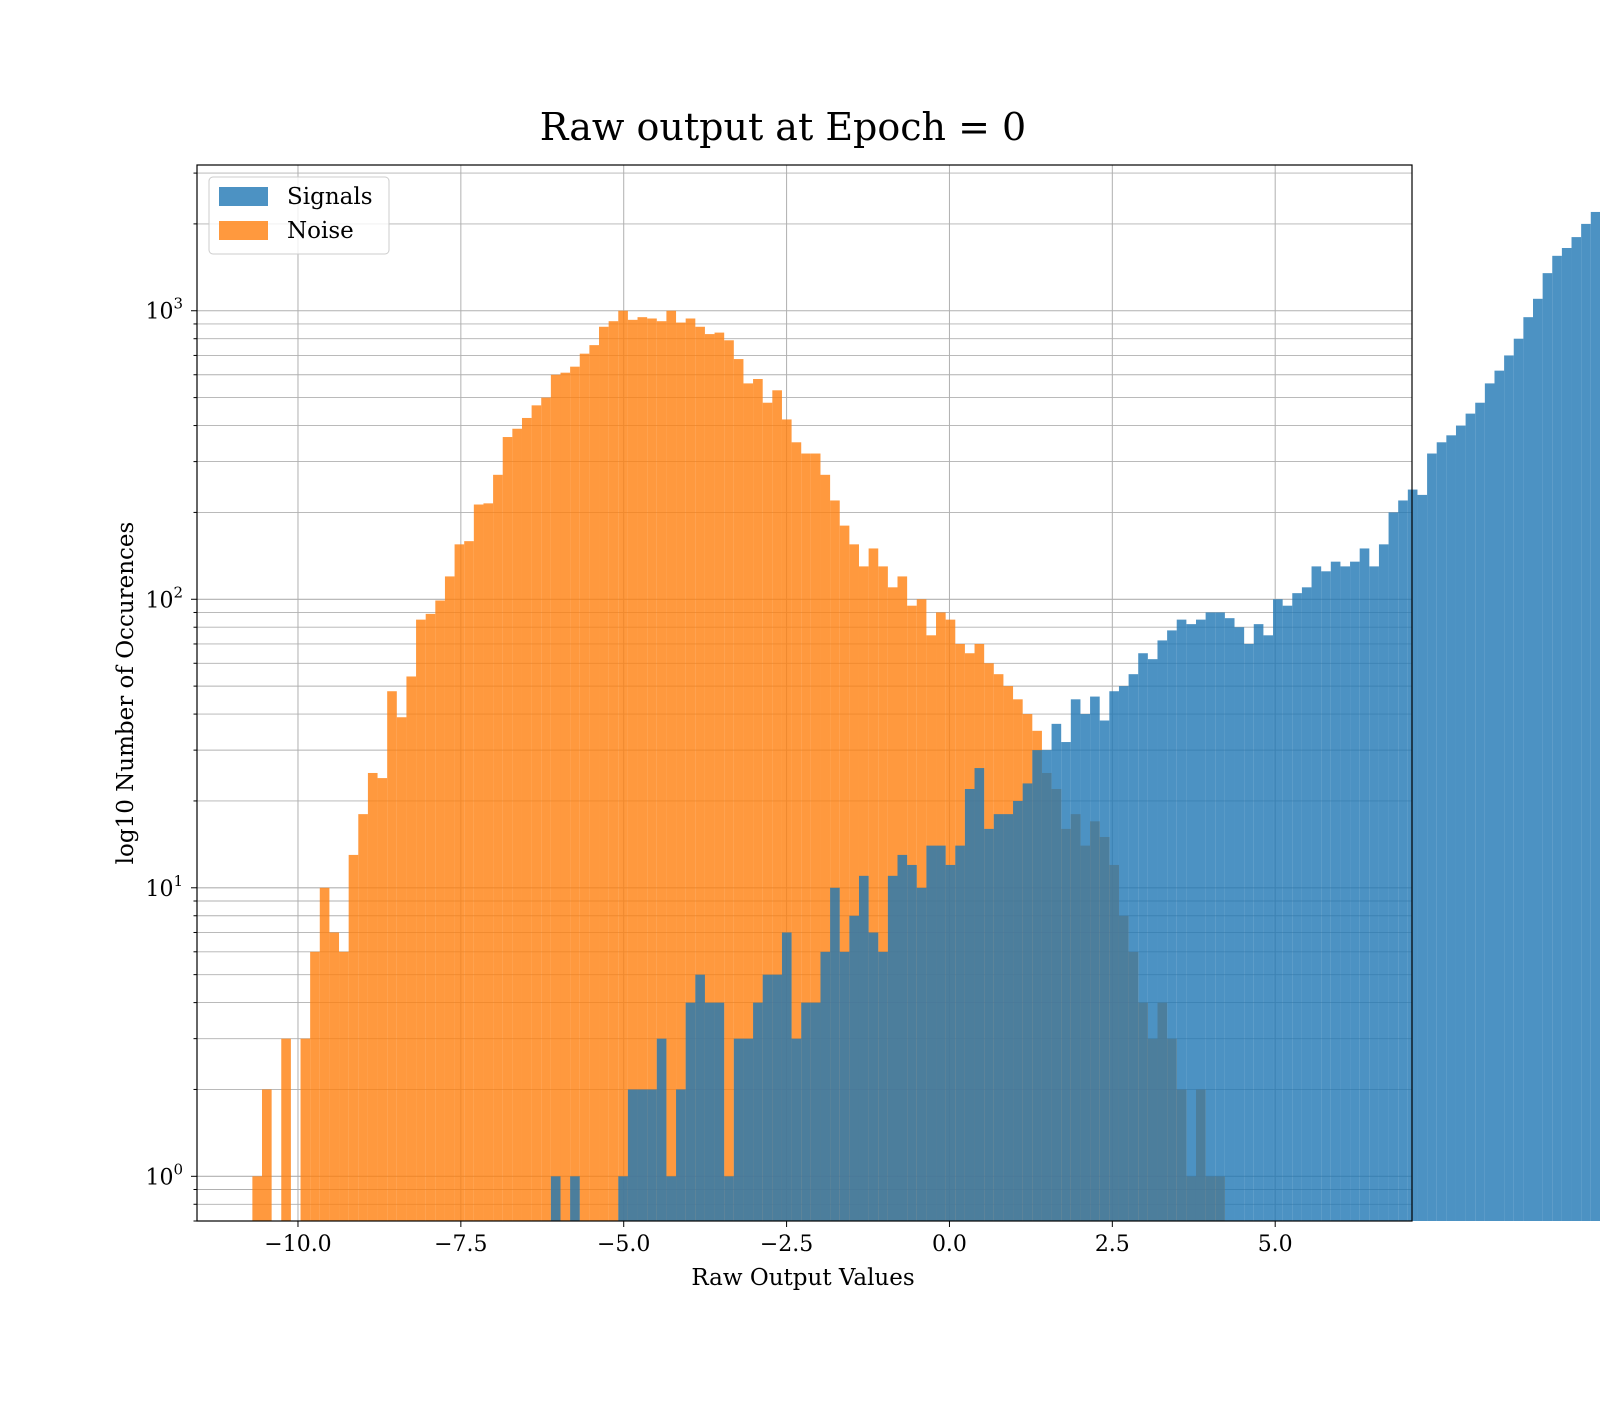  What do you see at coordinates (126, 693) in the screenshot?
I see `y-axis-label: log10 Number of Occurences` at bounding box center [126, 693].